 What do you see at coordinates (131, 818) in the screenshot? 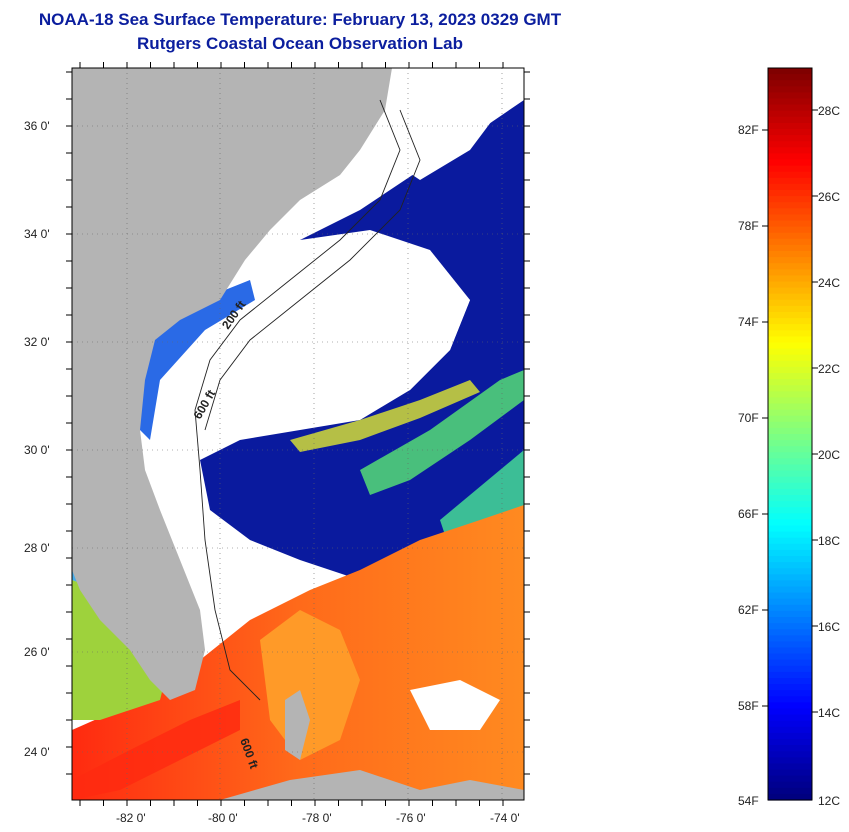
I see `lon-label: -82 0'` at bounding box center [131, 818].